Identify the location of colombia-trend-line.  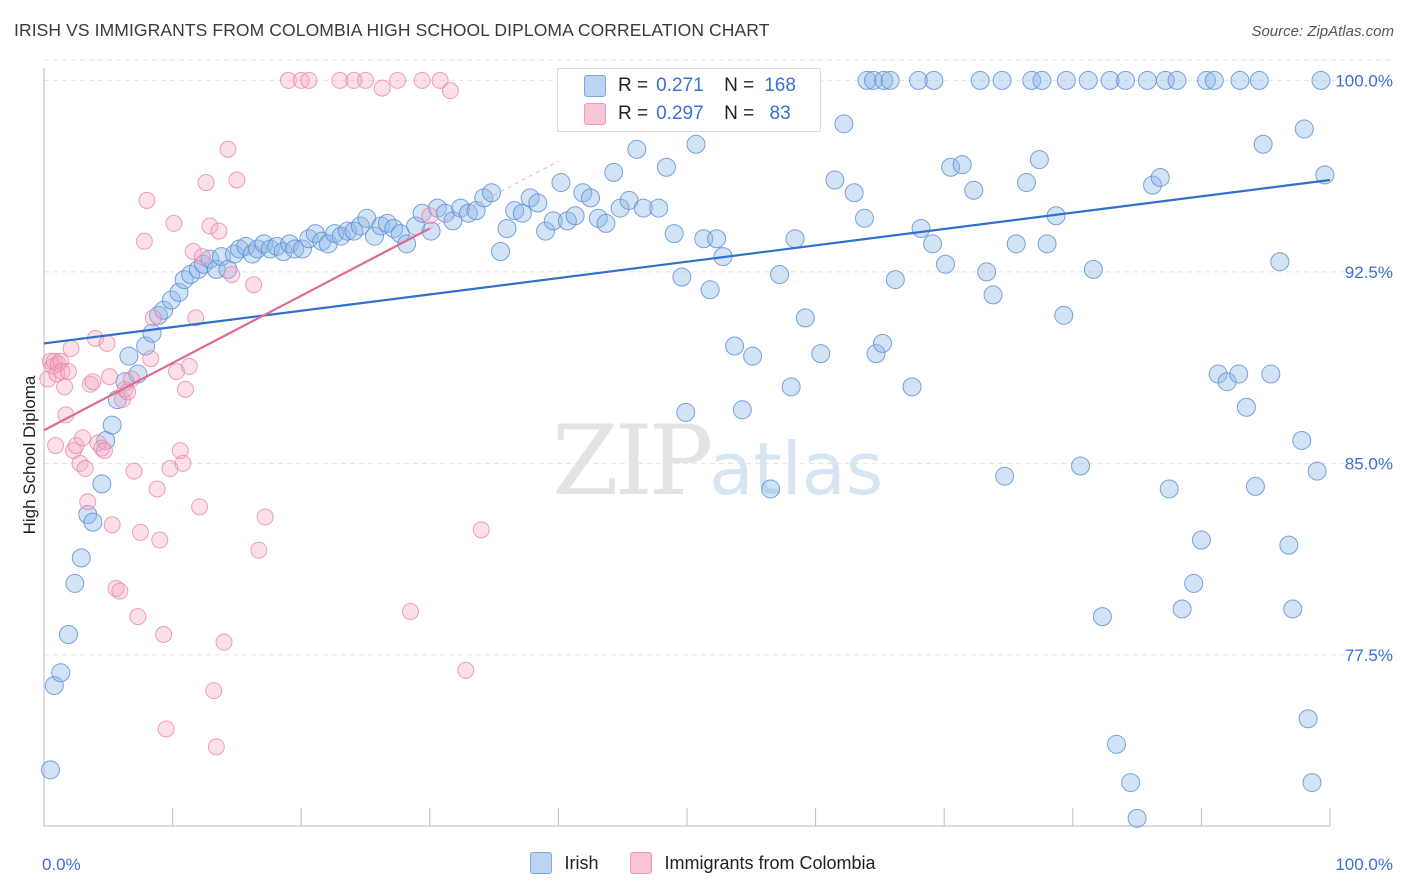
(237, 329).